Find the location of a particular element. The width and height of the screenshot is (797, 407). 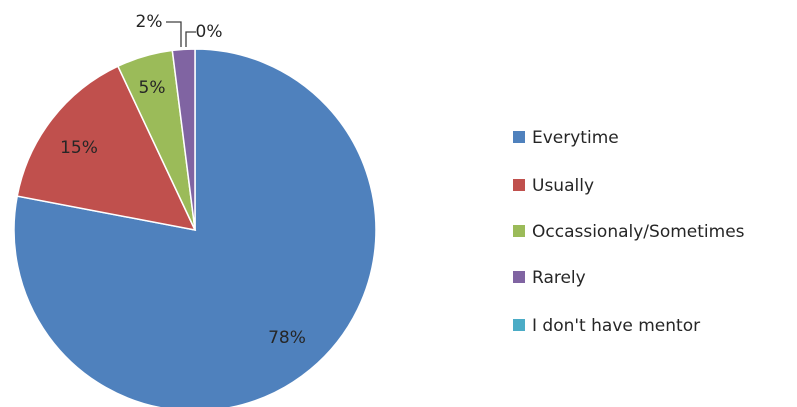

legend-swatch-everytime is located at coordinates (519, 137).